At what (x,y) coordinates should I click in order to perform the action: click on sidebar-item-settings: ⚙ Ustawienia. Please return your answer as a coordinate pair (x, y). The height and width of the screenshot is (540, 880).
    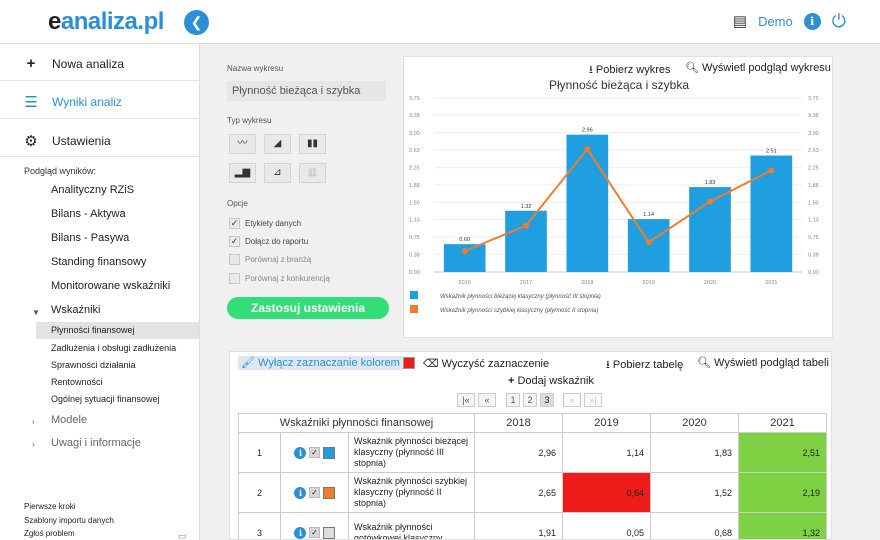
    Looking at the image, I should click on (66, 141).